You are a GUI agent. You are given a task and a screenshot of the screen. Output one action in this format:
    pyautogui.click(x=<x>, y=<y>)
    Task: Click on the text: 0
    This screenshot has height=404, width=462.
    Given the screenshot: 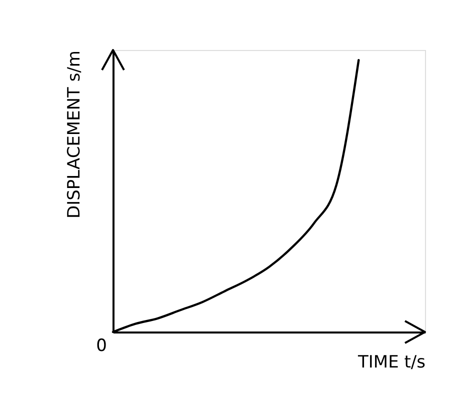 What is the action you would take?
    pyautogui.click(x=101, y=346)
    